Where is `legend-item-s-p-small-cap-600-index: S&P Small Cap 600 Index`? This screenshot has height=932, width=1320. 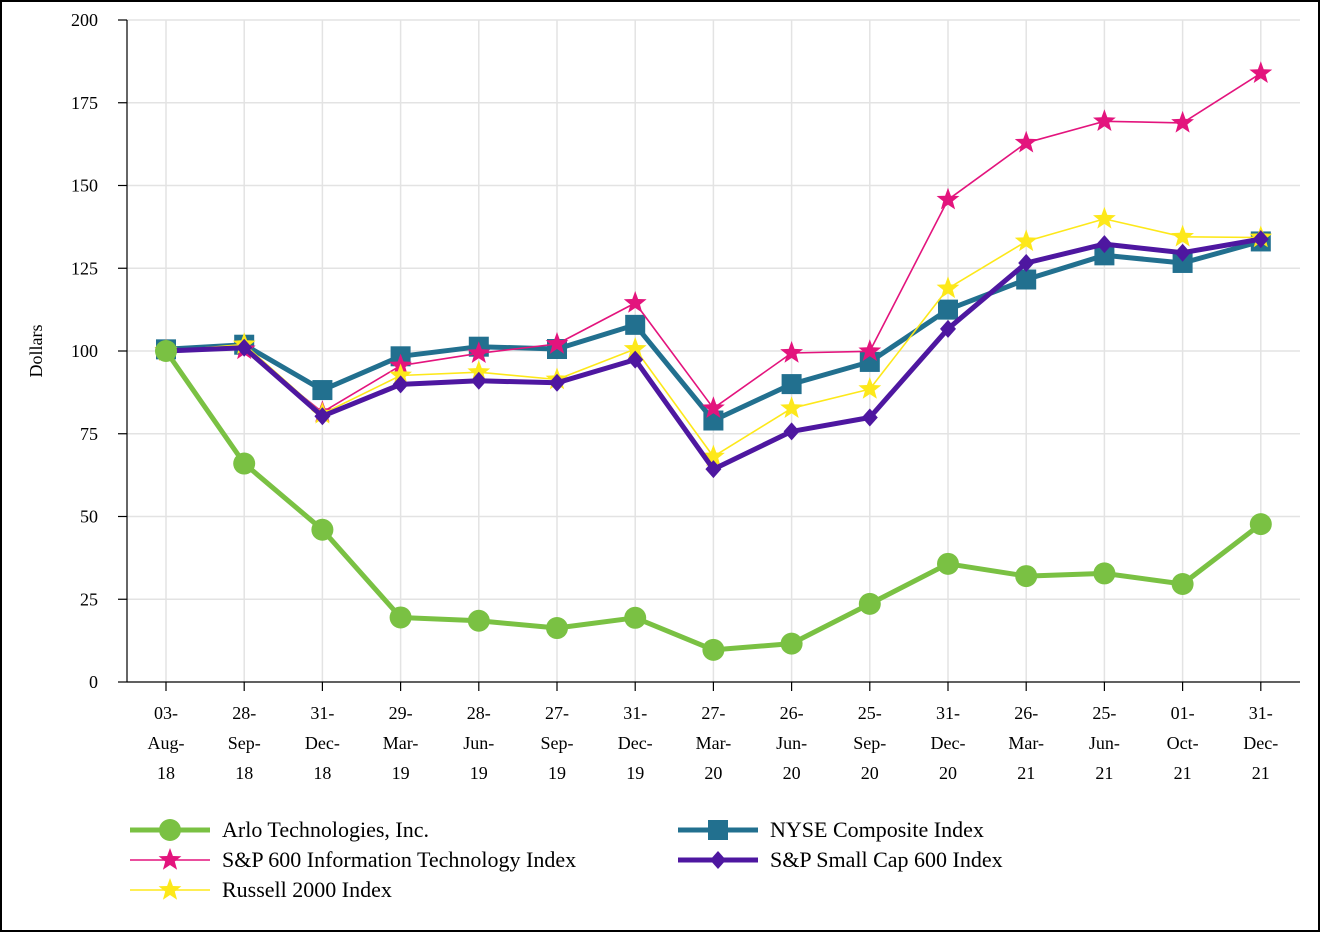 legend-item-s-p-small-cap-600-index: S&P Small Cap 600 Index is located at coordinates (840, 859).